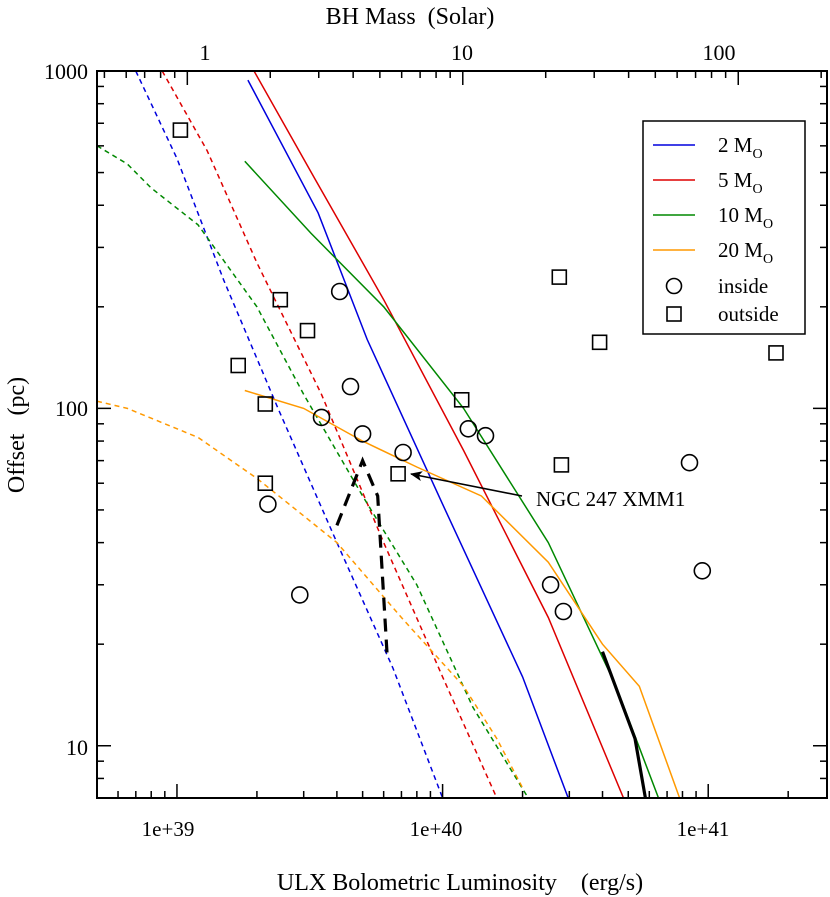 The height and width of the screenshot is (897, 830). I want to click on legend-label-outside: outside, so click(748, 314).